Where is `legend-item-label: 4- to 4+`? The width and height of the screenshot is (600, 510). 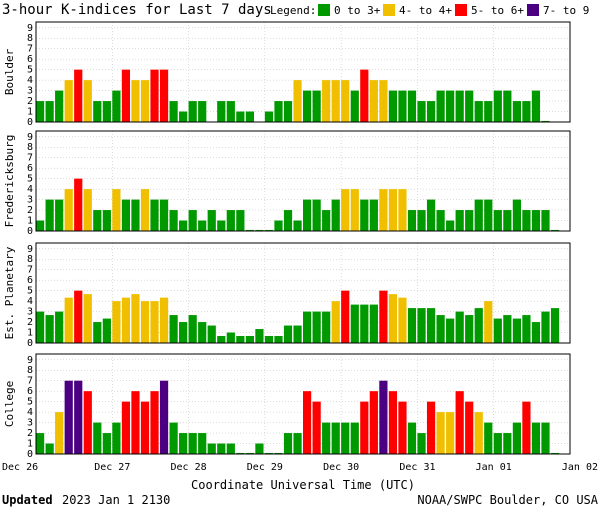 legend-item-label: 4- to 4+ is located at coordinates (425, 10).